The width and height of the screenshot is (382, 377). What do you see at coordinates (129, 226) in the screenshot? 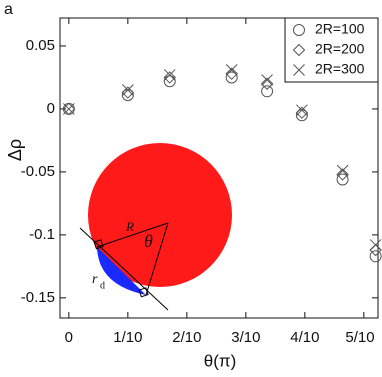
I see `inset-radius-label: R` at bounding box center [129, 226].